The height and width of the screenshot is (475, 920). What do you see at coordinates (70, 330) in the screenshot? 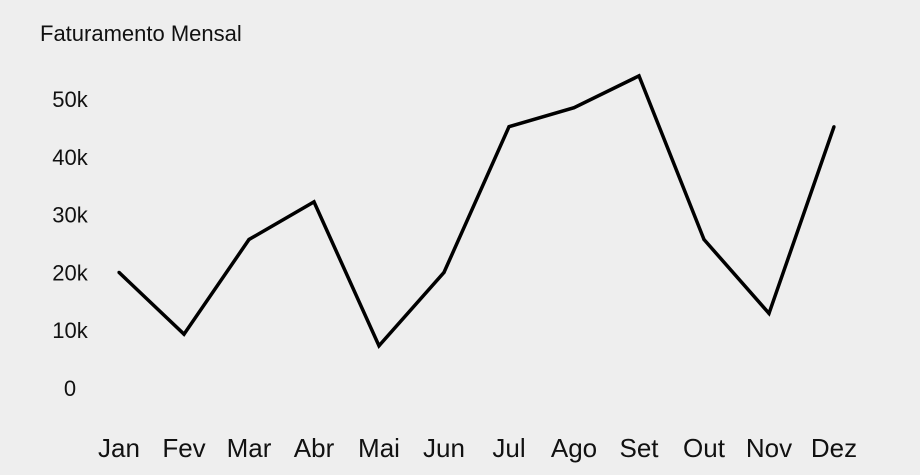
I see `y-tick-label: 10k` at bounding box center [70, 330].